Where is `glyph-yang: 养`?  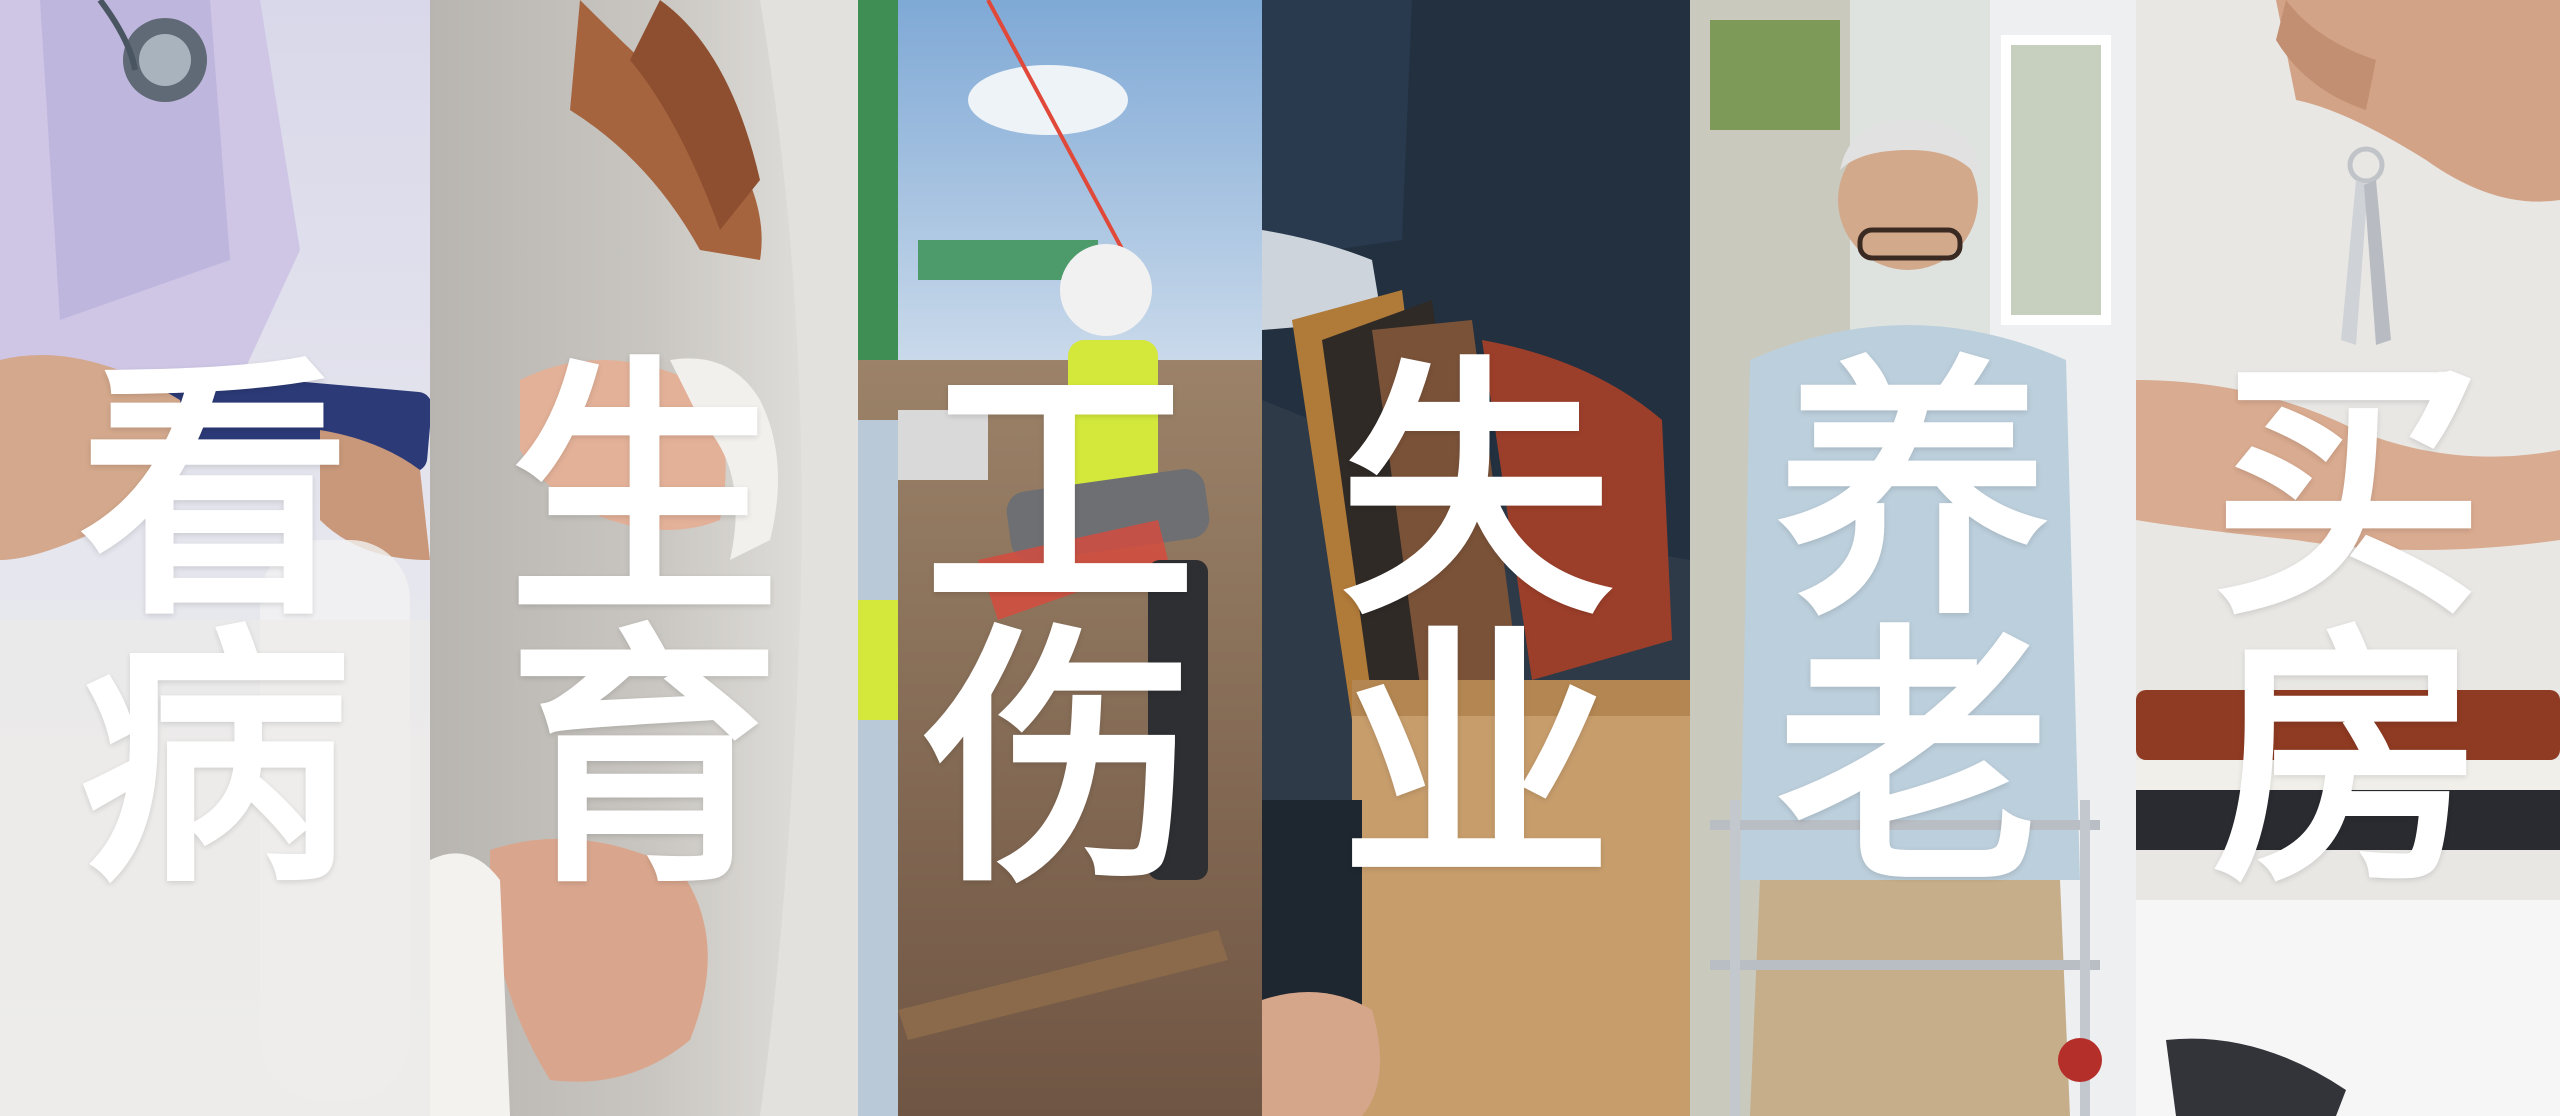
glyph-yang: 养 is located at coordinates (1913, 494).